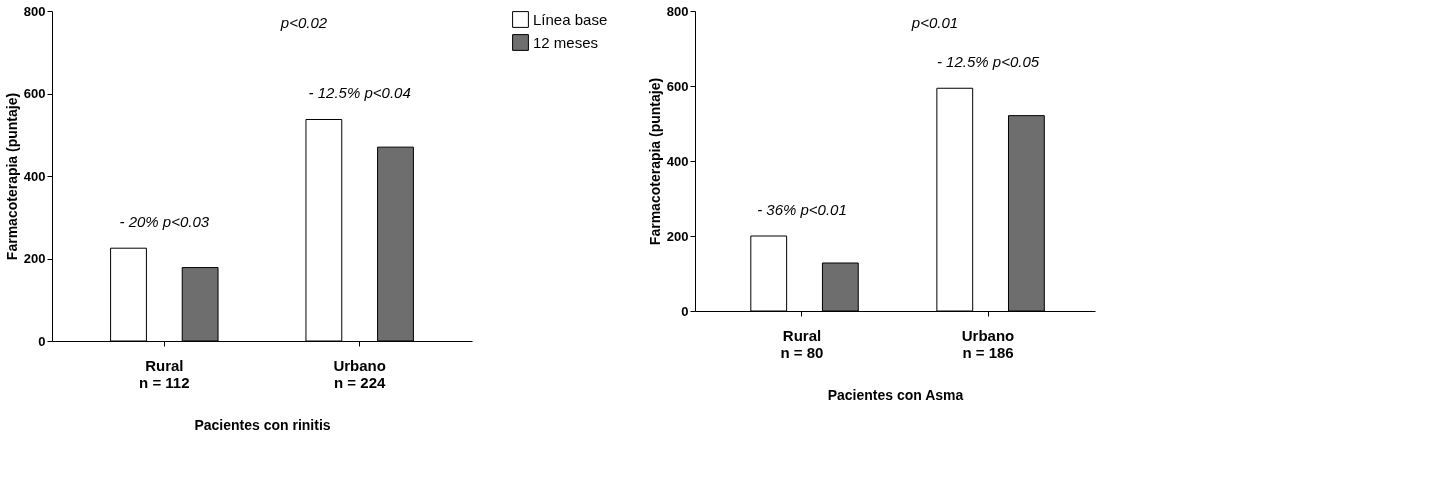 The height and width of the screenshot is (500, 1440). Describe the element at coordinates (988, 343) in the screenshot. I see `x-tick-label: Urbano n = 186` at that location.